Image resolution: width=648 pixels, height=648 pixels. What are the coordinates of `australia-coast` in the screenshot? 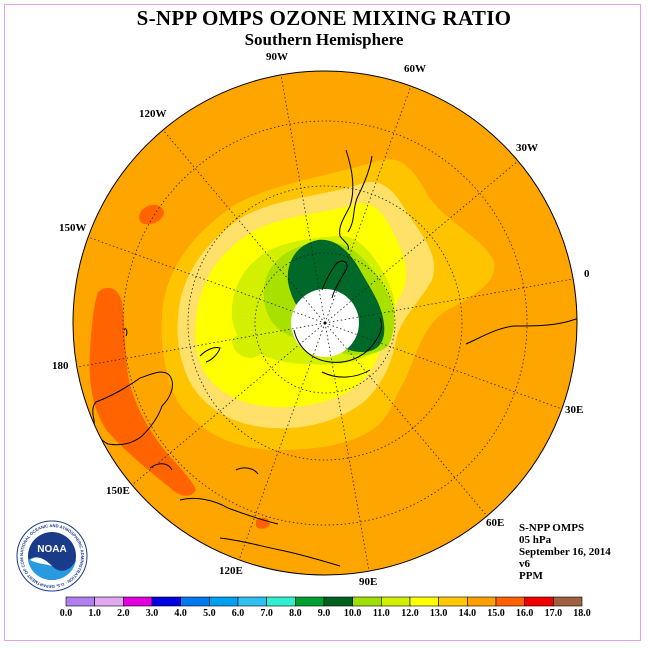 It's located at (132, 408).